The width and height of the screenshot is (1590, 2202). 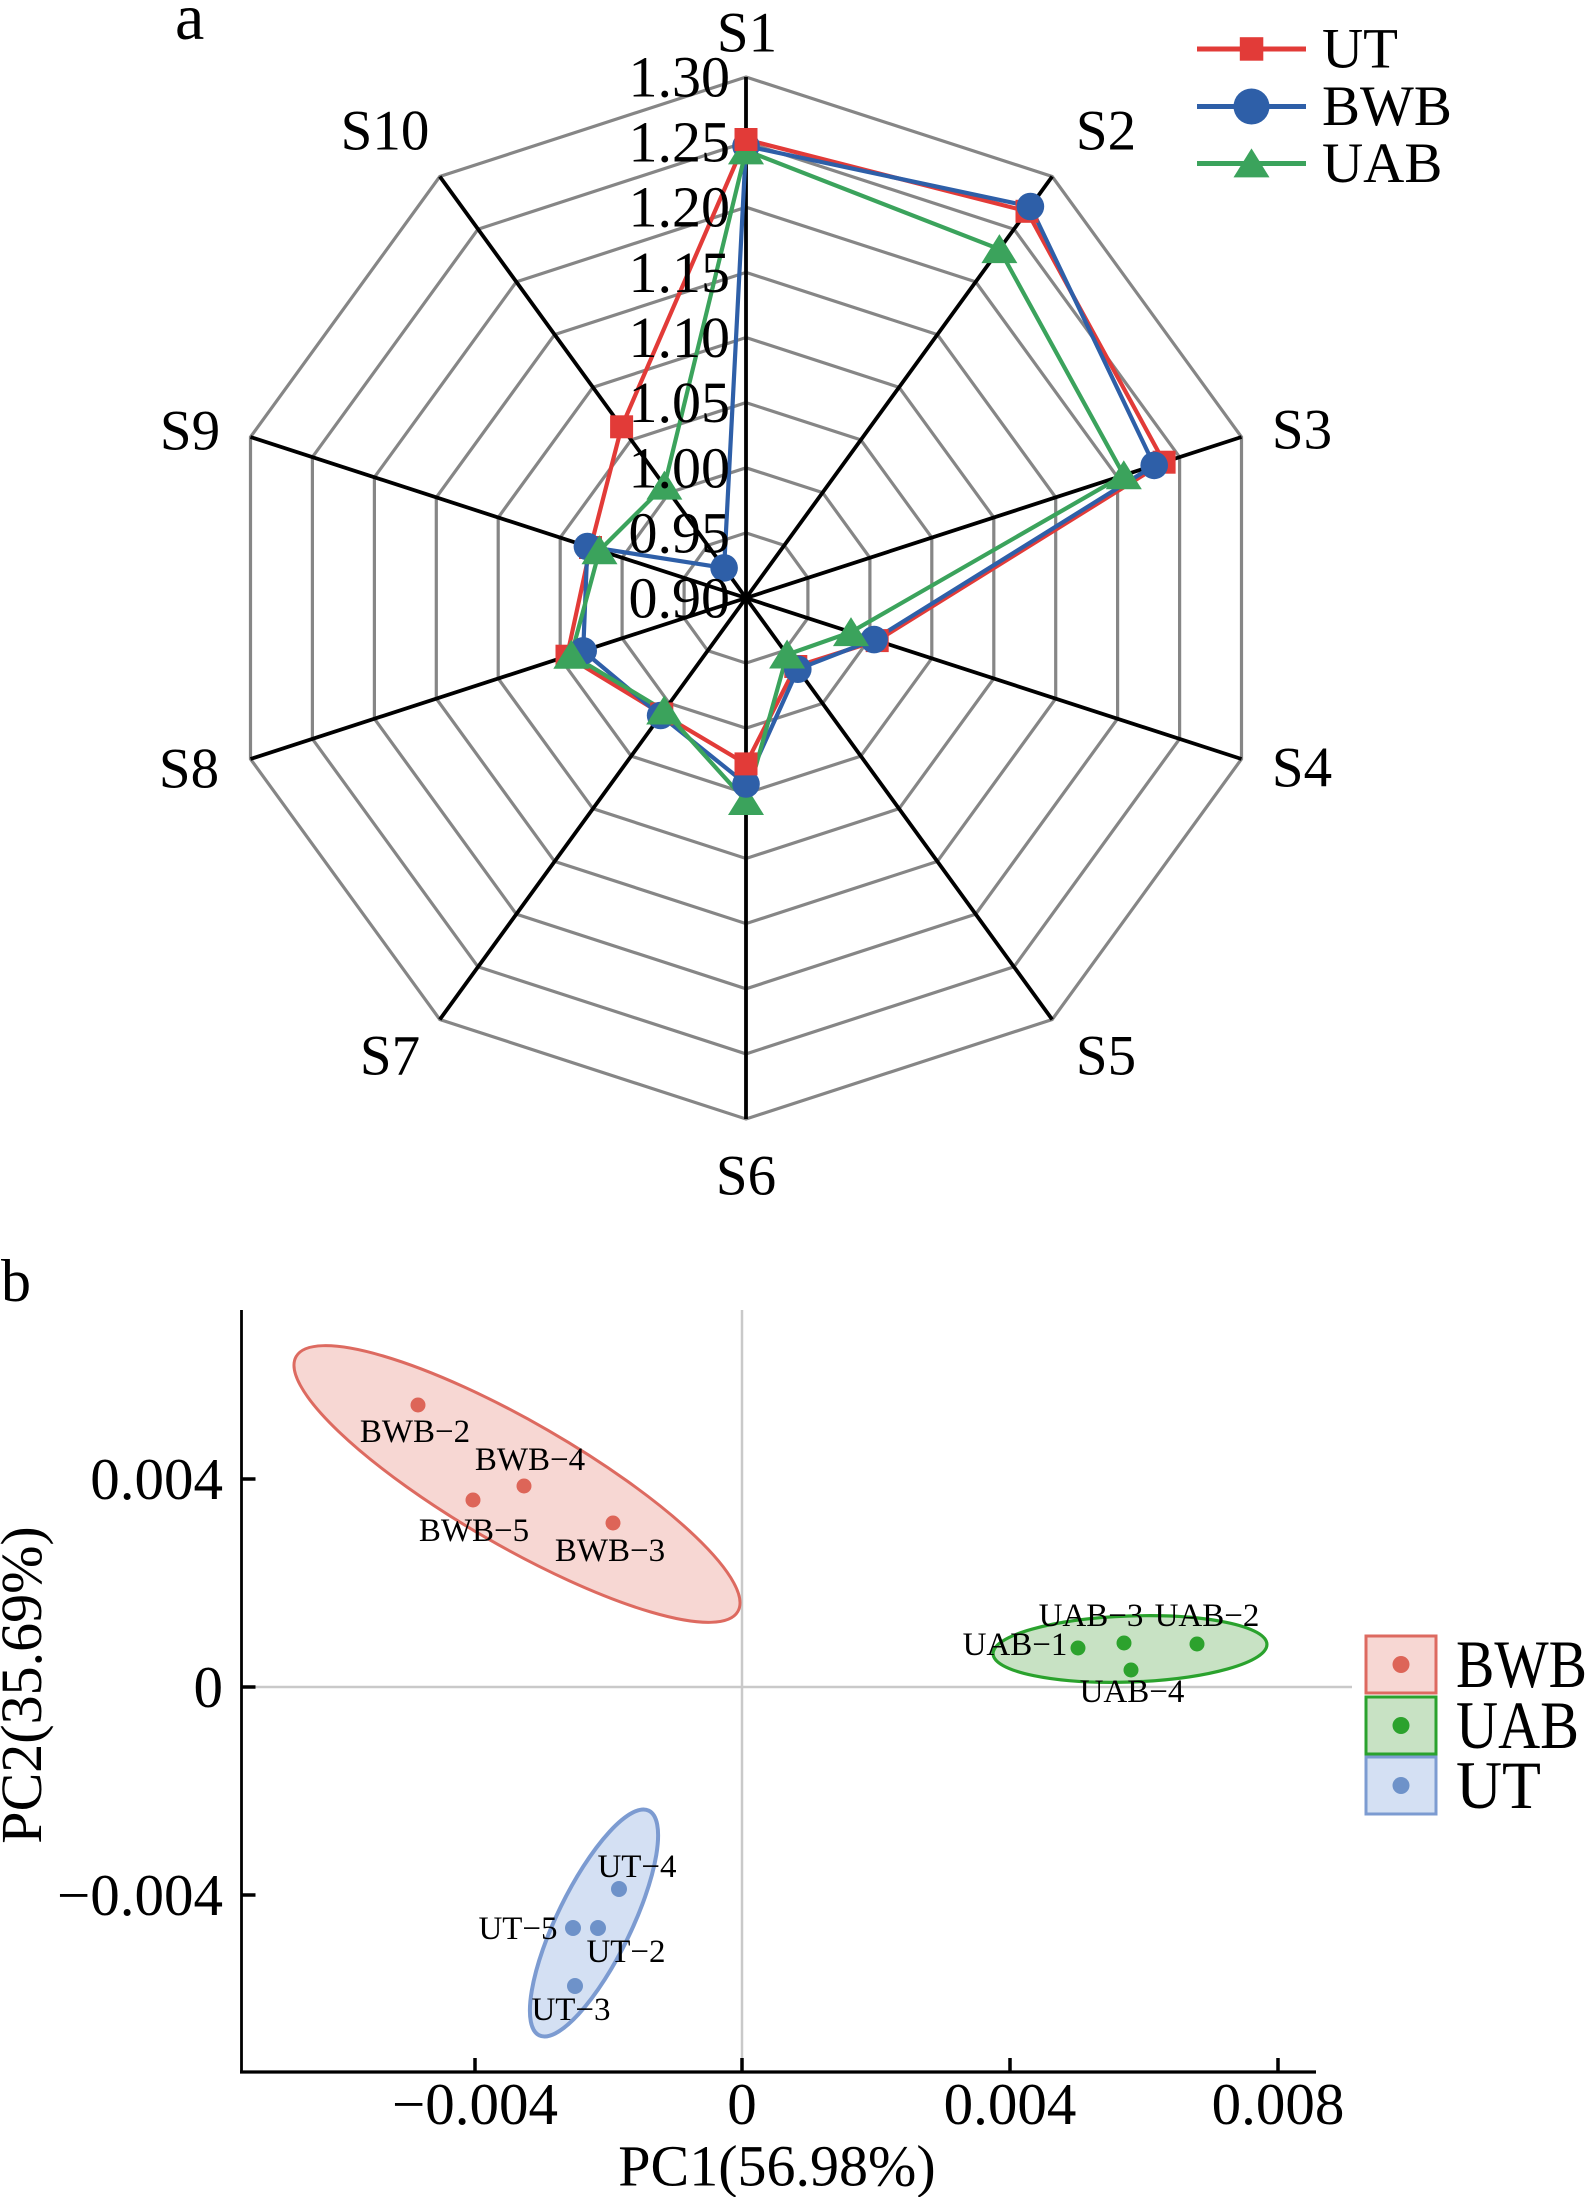 I want to click on svg-text: S6, so click(x=746, y=1176).